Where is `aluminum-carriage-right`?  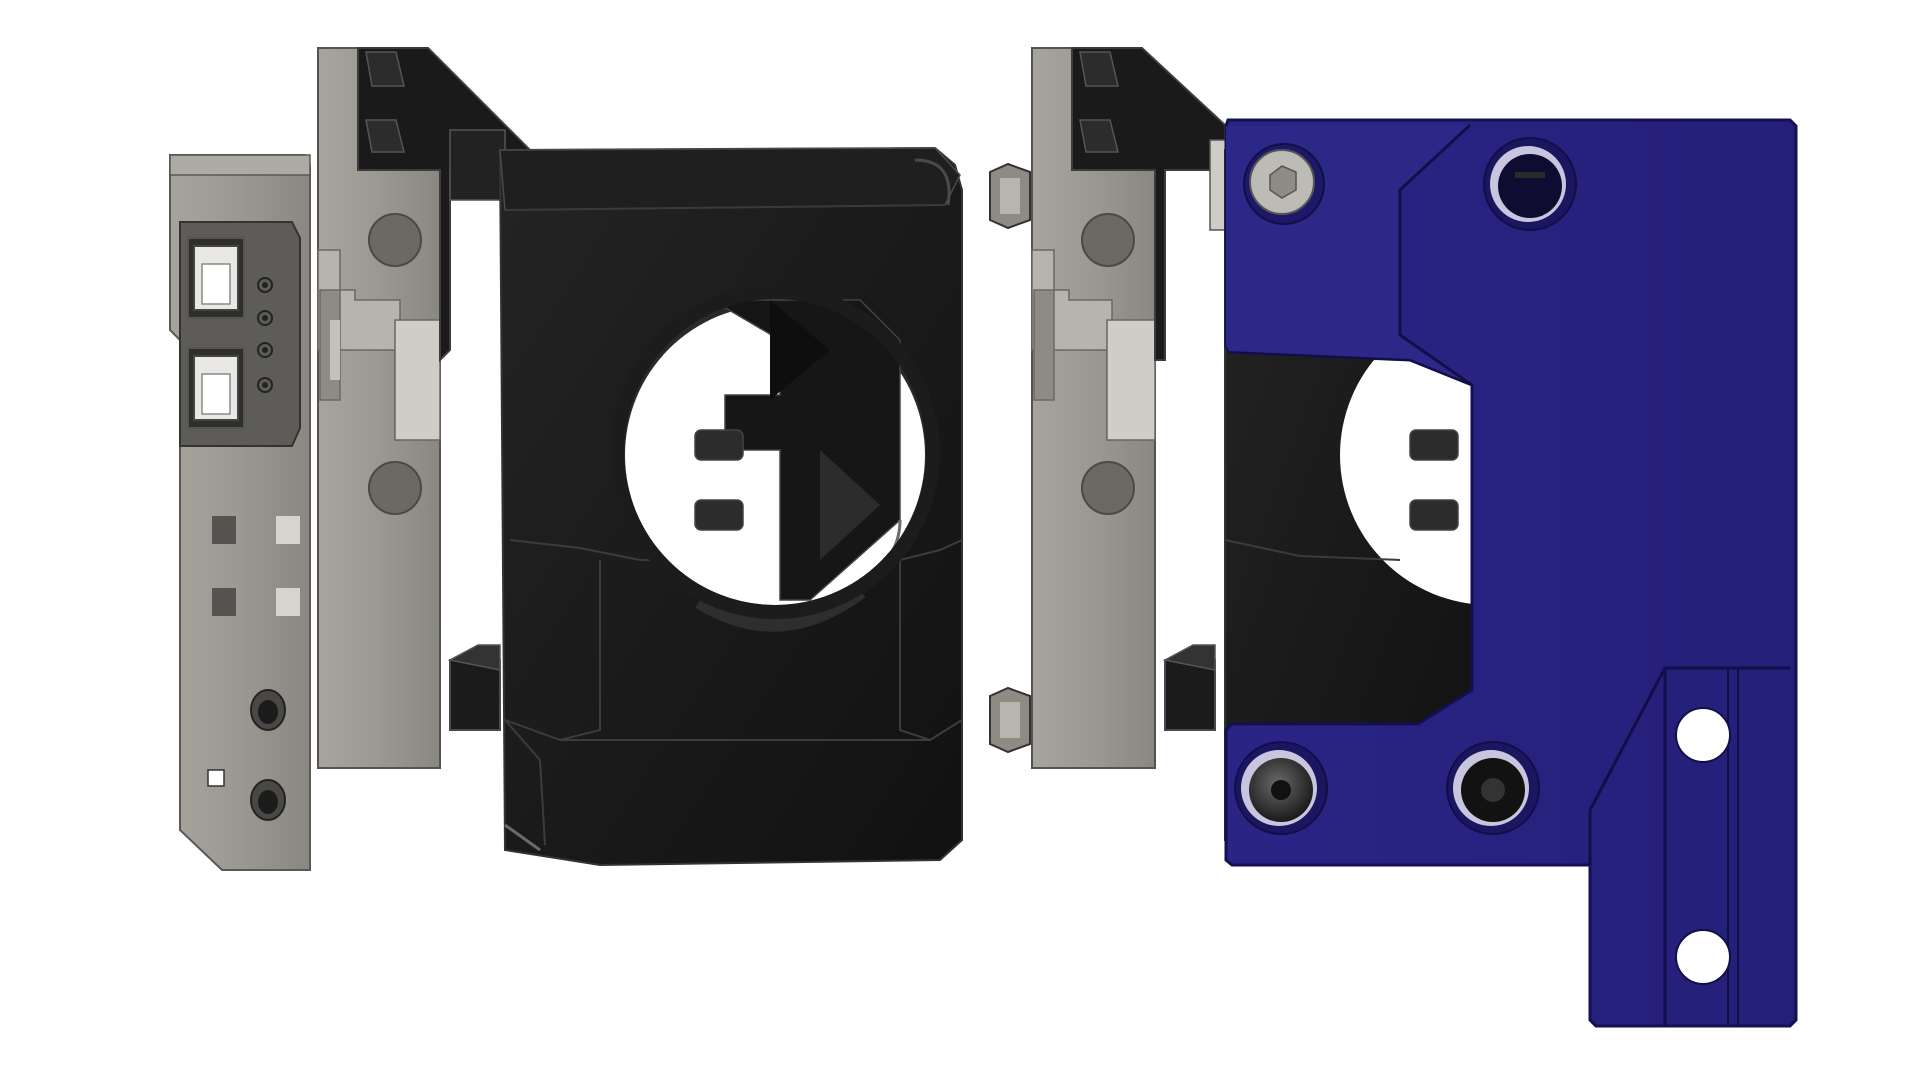
aluminum-carriage-right is located at coordinates (1093, 408).